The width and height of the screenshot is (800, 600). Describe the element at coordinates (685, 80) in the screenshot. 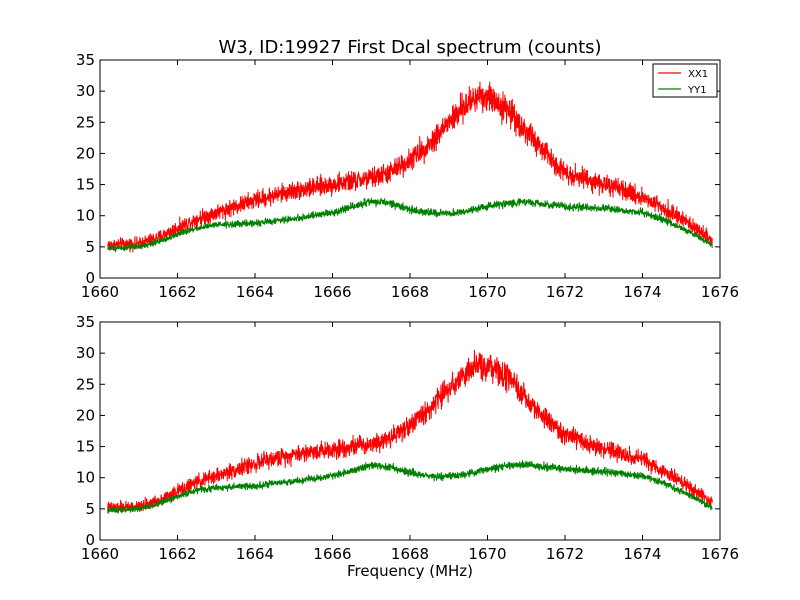

I see `legend-box` at that location.